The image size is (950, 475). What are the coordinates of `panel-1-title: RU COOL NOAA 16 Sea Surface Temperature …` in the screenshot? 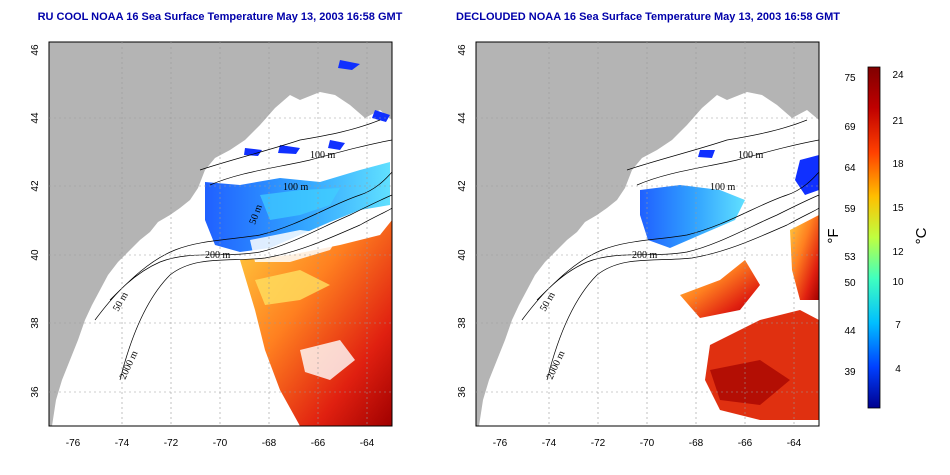 It's located at (220, 17).